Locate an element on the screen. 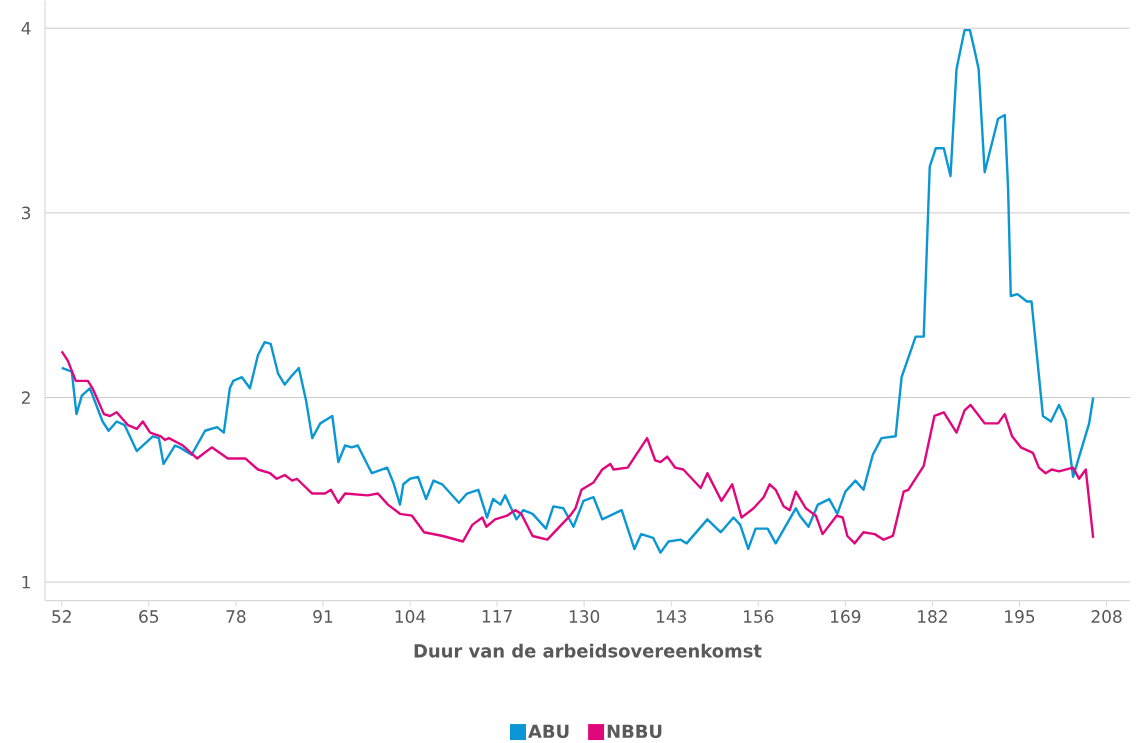 The width and height of the screenshot is (1137, 743). x-tick-label: 169 is located at coordinates (846, 616).